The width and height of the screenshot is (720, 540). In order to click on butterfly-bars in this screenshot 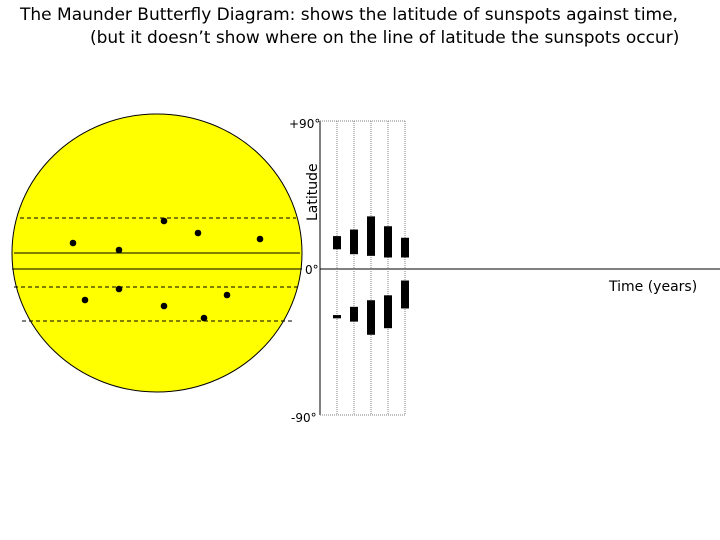, I will do `click(371, 275)`.